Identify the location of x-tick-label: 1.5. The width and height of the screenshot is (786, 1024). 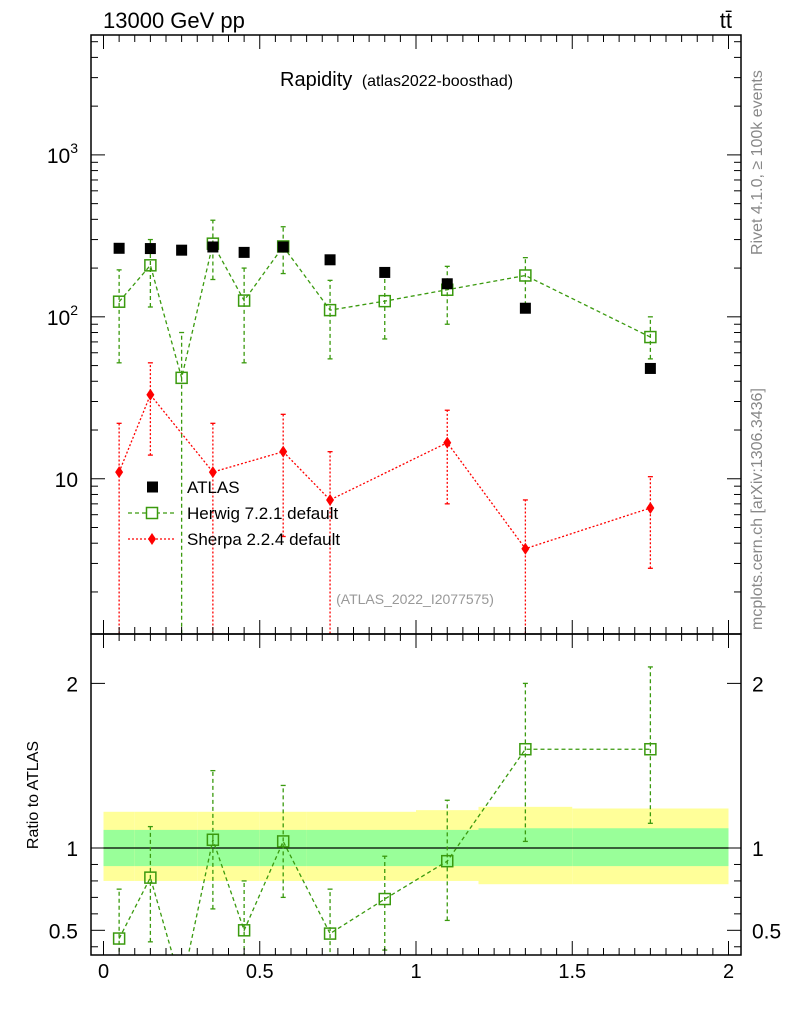
(572, 972).